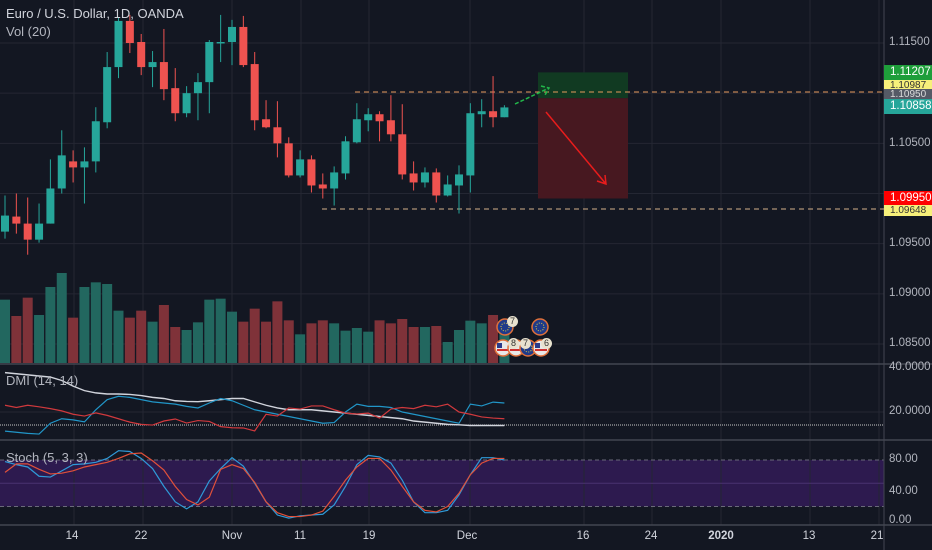 Image resolution: width=932 pixels, height=550 pixels. Describe the element at coordinates (576, 148) in the screenshot. I see `red-arrow` at that location.